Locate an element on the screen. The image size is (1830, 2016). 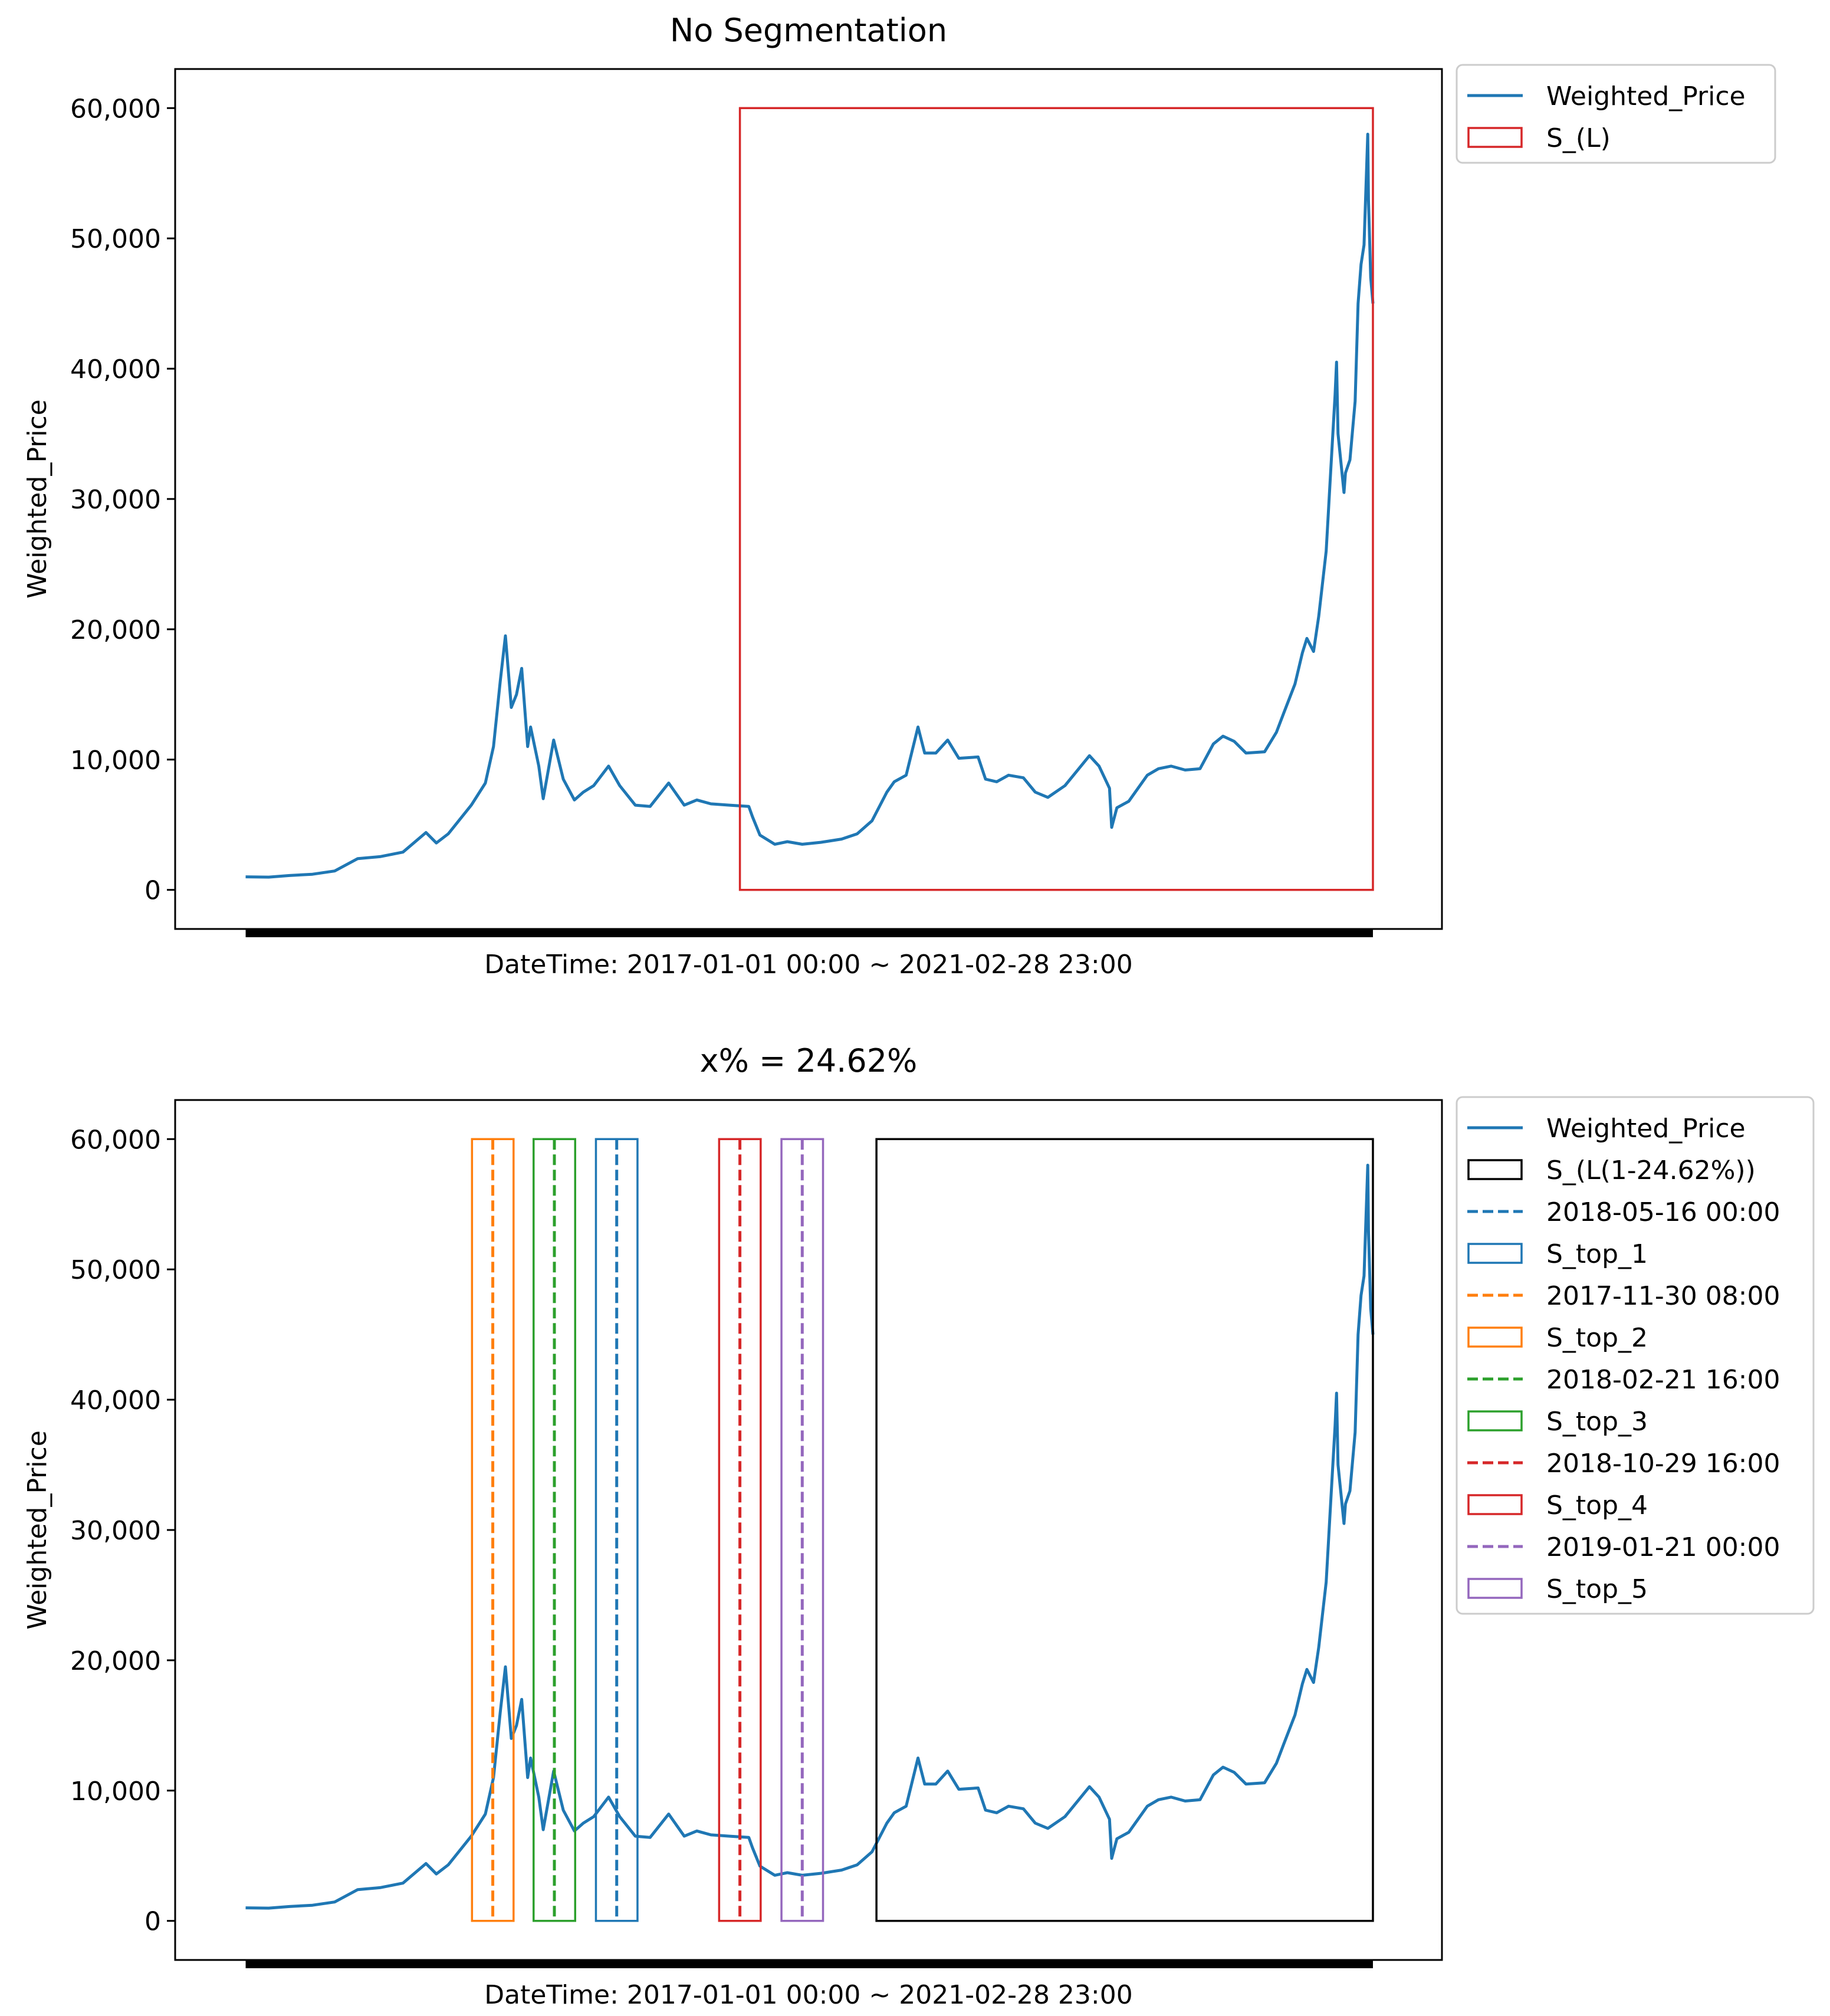
segment-box-s-l-1-24-62- is located at coordinates (1124, 1530).